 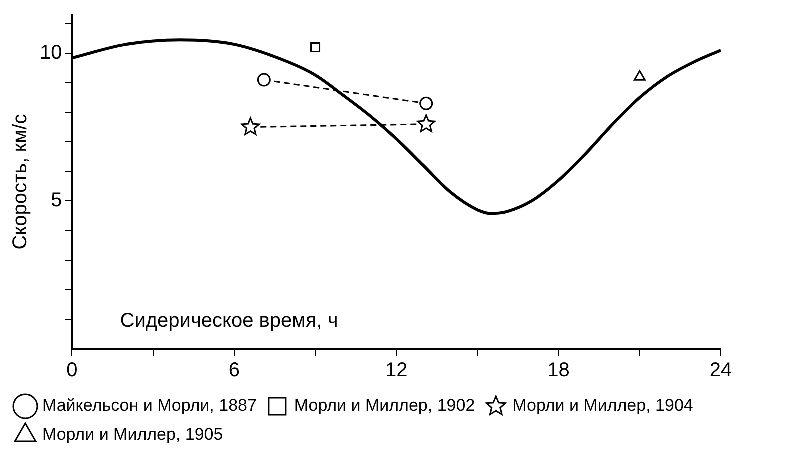 I want to click on x-tick-label: 24, so click(x=721, y=371).